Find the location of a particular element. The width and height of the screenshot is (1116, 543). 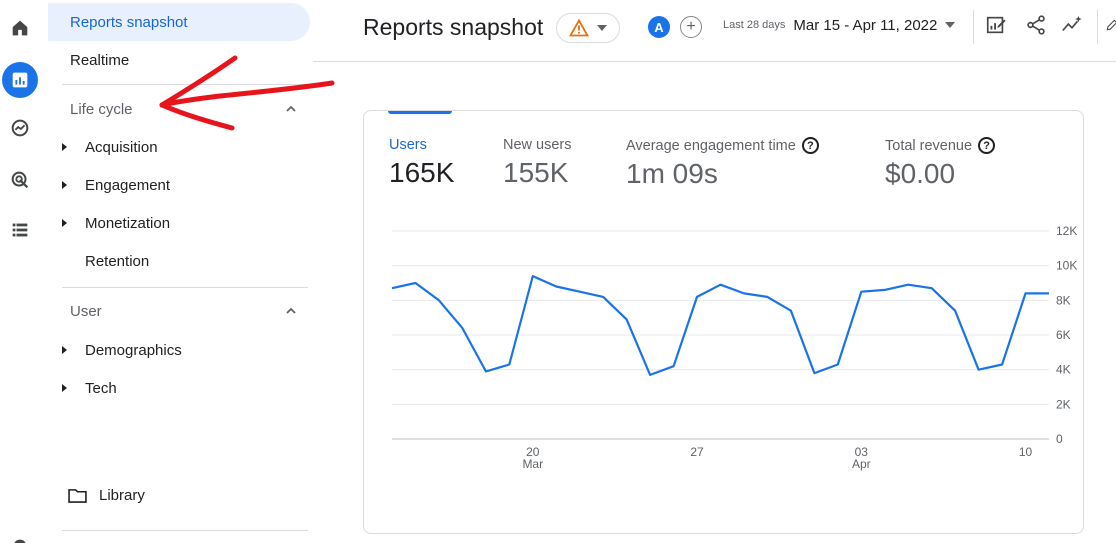

nav-realtime: Realtime is located at coordinates (88, 60).